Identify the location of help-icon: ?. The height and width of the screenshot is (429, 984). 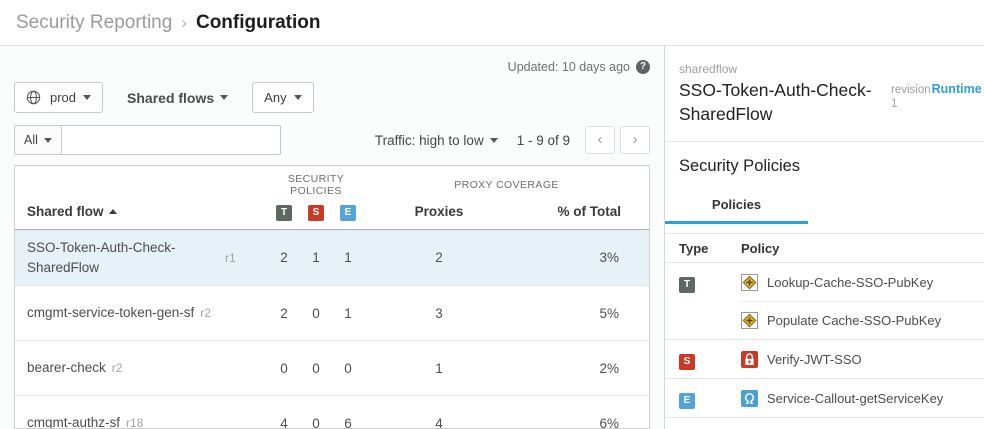
(643, 67).